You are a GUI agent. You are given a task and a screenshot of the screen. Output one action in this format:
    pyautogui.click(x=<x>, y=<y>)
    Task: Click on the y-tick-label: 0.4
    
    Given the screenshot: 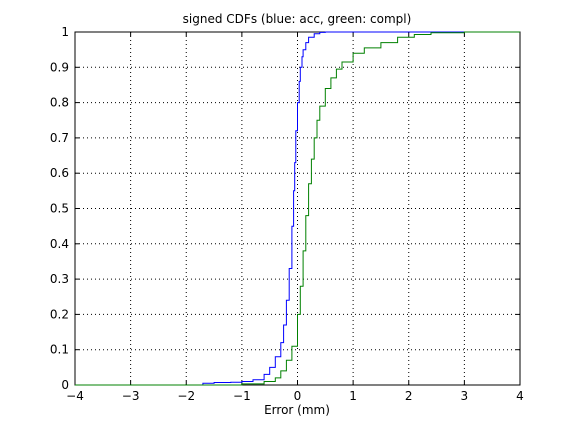 What is the action you would take?
    pyautogui.click(x=59, y=244)
    